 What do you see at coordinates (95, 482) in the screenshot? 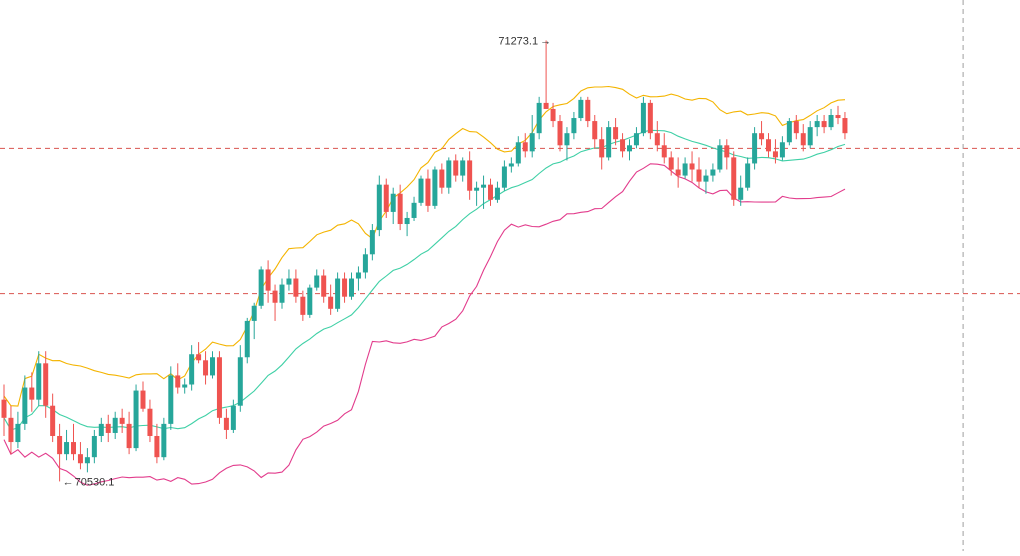
I see `low-price-label: 70530.1` at bounding box center [95, 482].